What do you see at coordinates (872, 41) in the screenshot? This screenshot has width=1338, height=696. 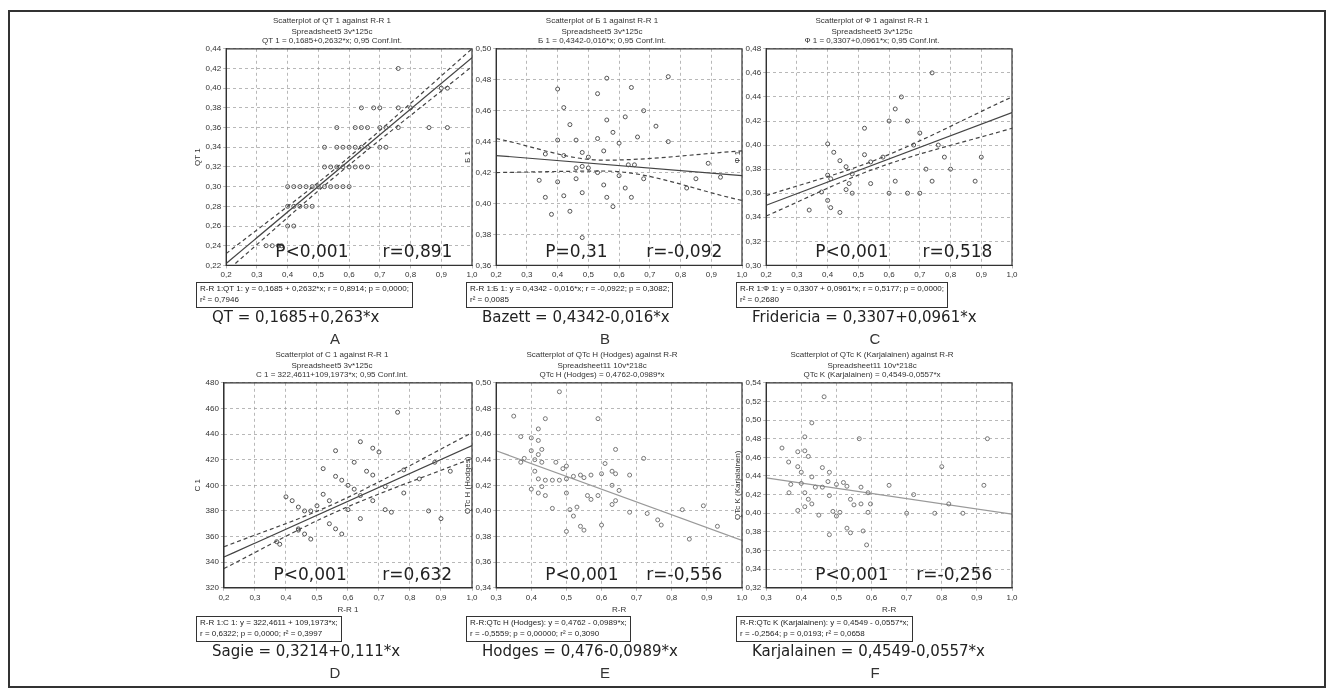 I see `text: Ф 1 = 0,3307+0,0961*x; 0,95 Conf.Int.` at bounding box center [872, 41].